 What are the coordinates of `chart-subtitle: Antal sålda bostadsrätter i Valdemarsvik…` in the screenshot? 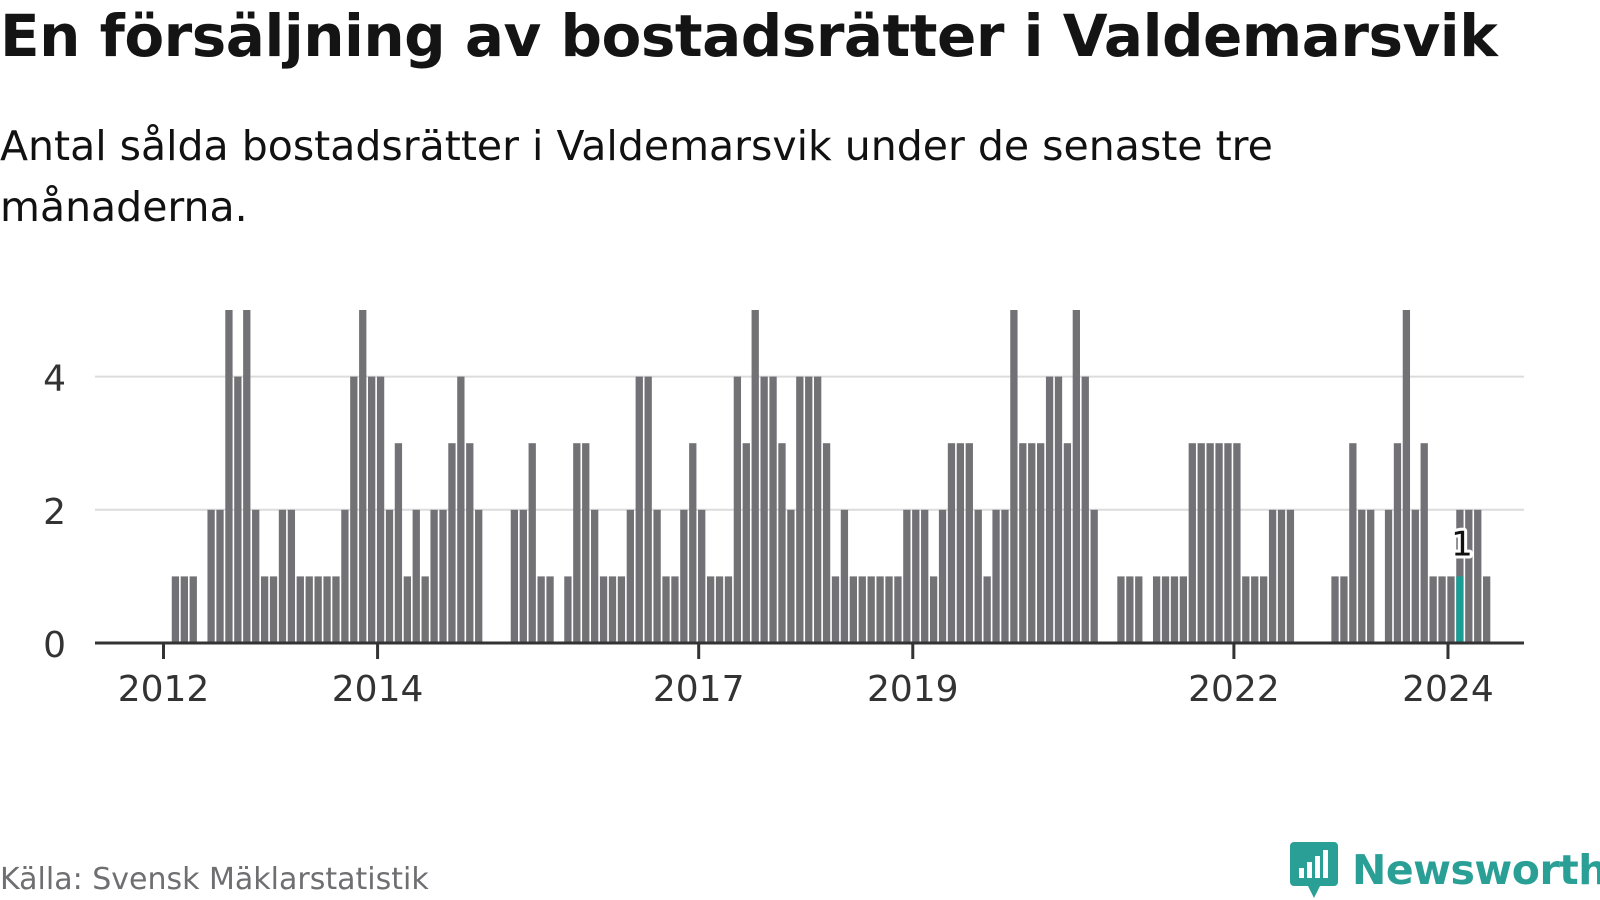 It's located at (636, 176).